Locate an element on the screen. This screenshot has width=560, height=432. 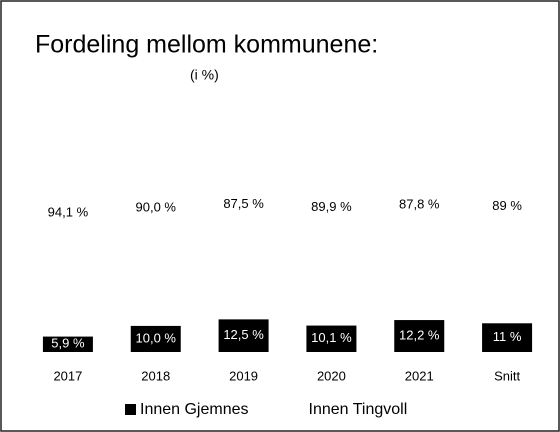
legend-label: Innen Gjemnes is located at coordinates (194, 409).